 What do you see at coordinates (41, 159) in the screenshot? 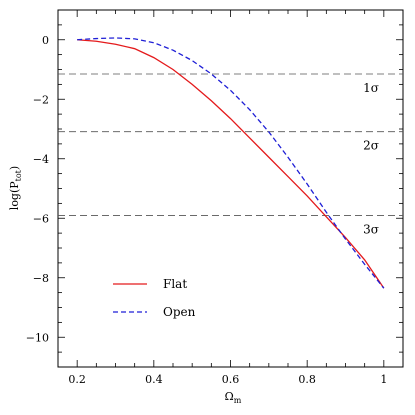
I see `y-tick-label: −4` at bounding box center [41, 159].